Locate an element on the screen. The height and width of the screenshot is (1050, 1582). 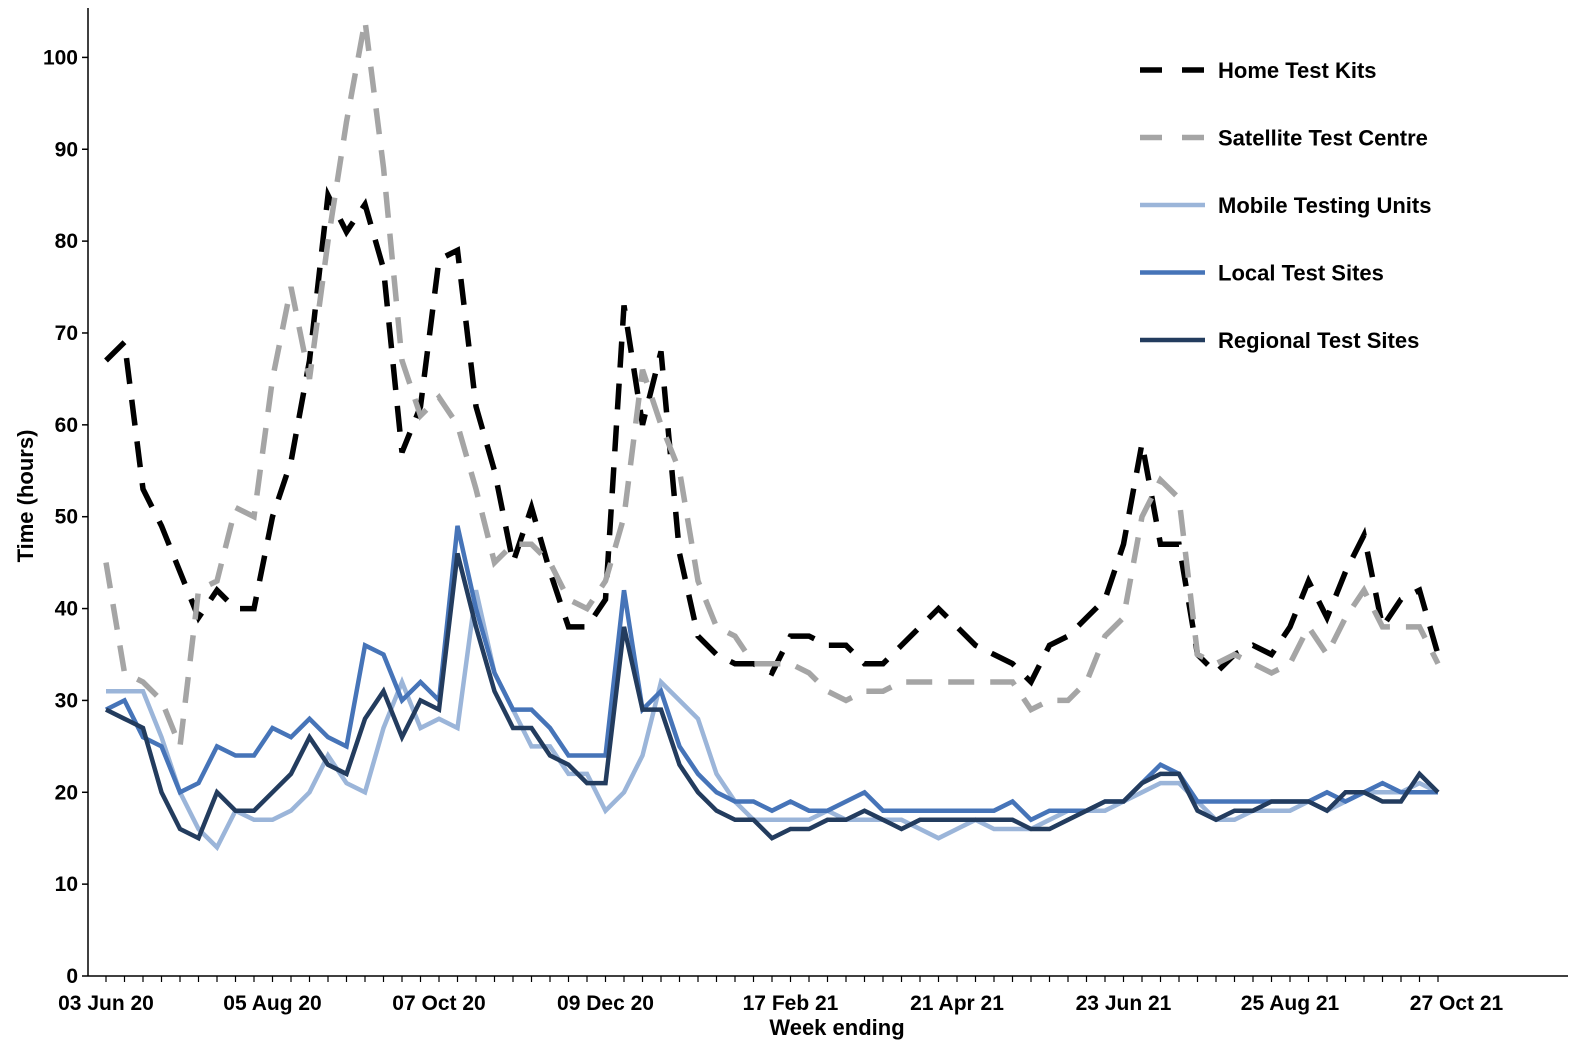
y-tick-label: 40 is located at coordinates (66, 609).